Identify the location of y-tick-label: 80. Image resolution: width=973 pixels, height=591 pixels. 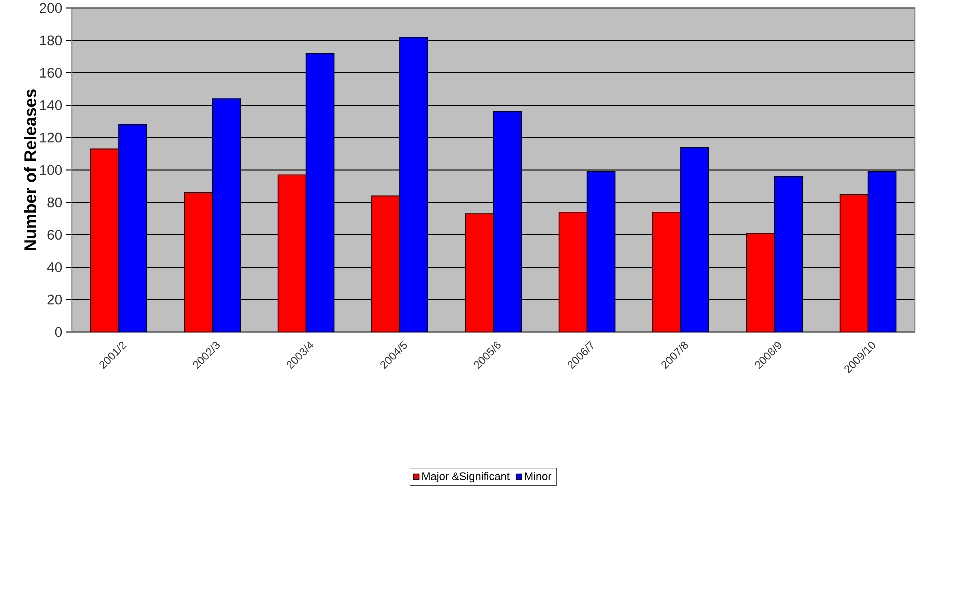
(55, 202).